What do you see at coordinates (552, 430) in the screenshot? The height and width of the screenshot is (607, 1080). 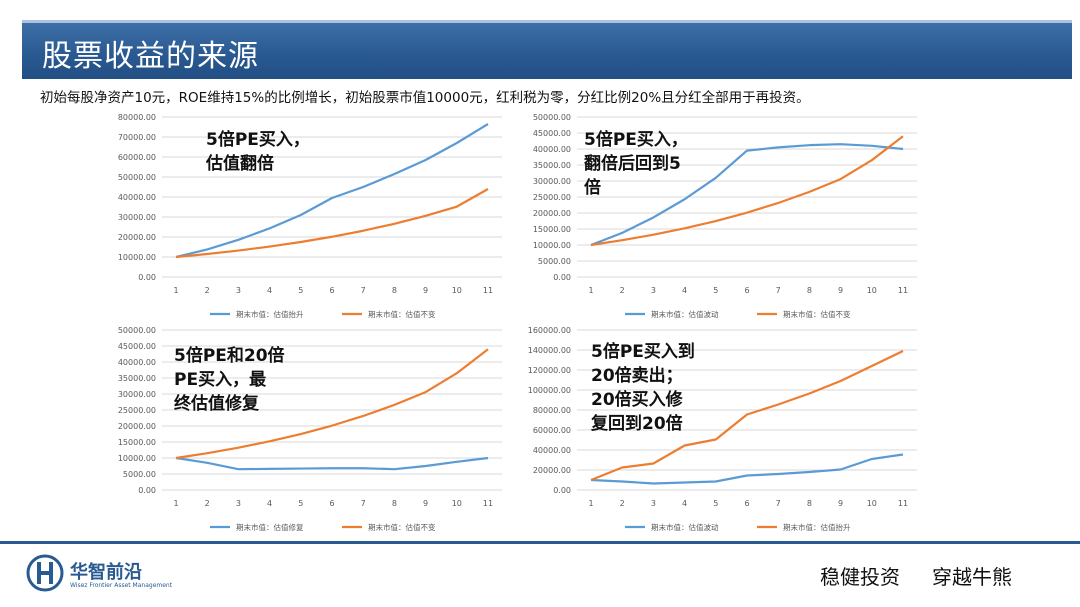 I see `y-tick-label: 60000.00` at bounding box center [552, 430].